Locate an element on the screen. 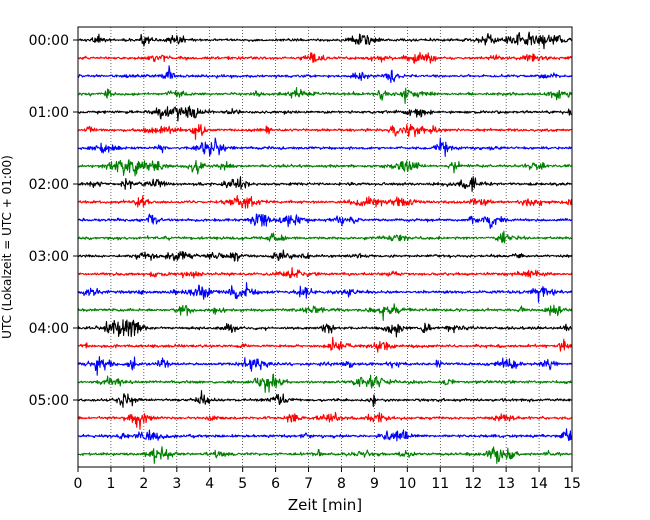 The image size is (650, 520). y-tick-label: 05:00 is located at coordinates (49, 401).